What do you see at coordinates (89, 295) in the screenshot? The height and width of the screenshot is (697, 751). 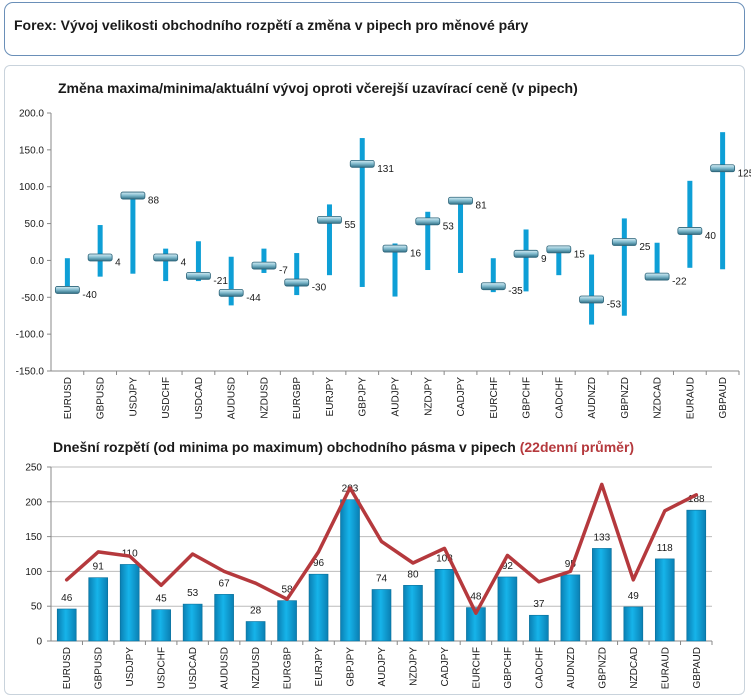 I see `chart1-data-label: -40` at bounding box center [89, 295].